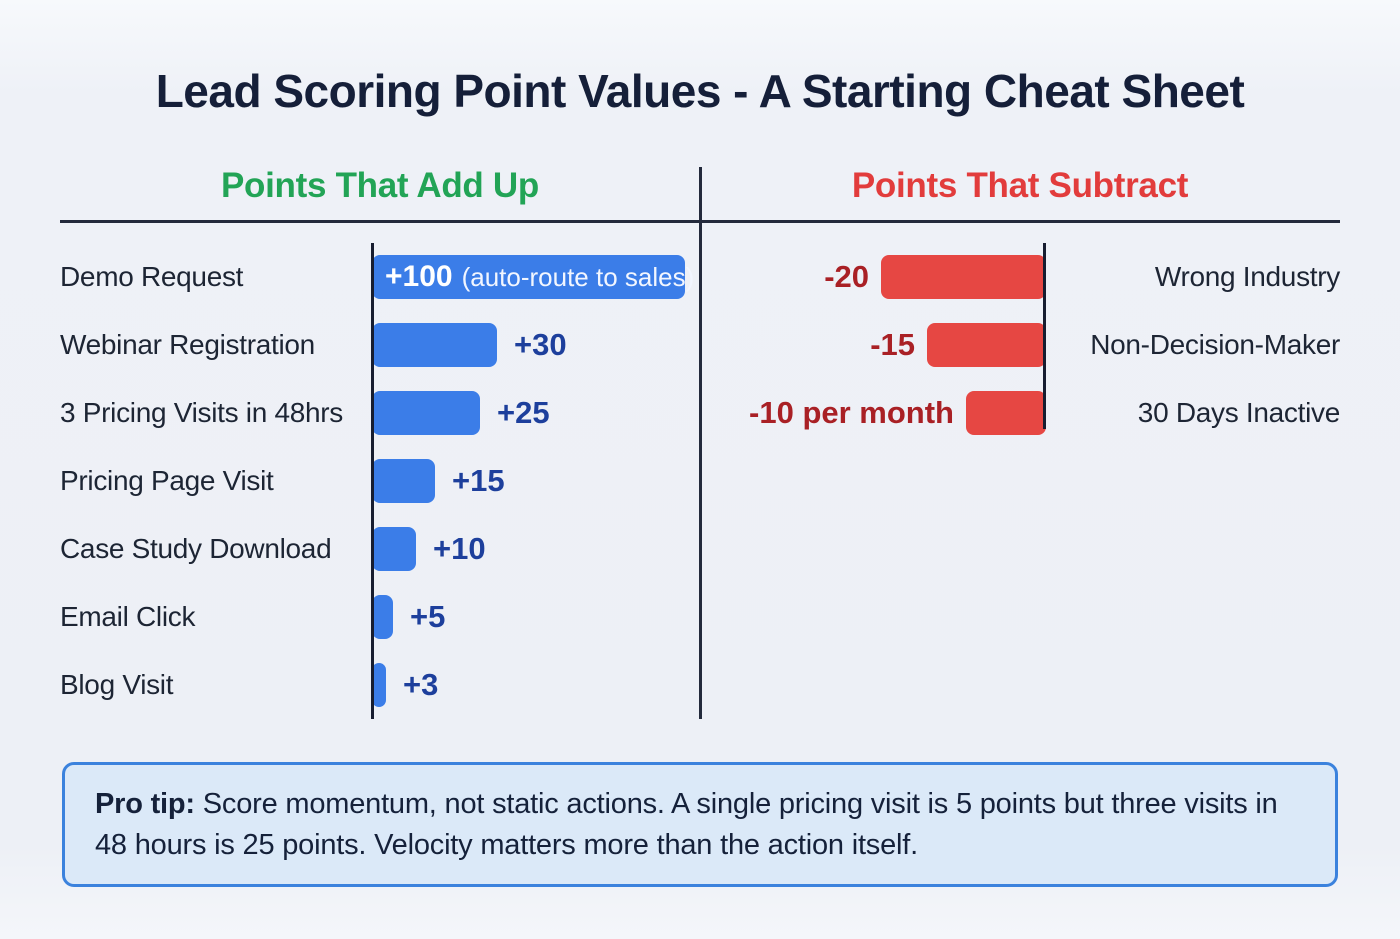  I want to click on positive-bar: +100 (auto-route to sales), so click(533, 277).